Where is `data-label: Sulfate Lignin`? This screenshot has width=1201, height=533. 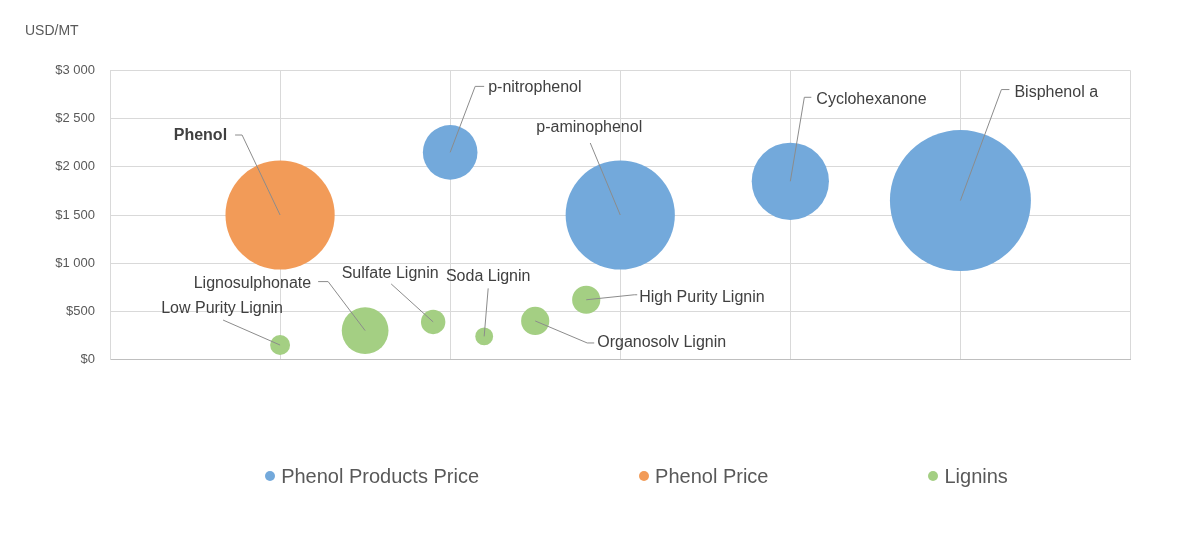
data-label: Sulfate Lignin is located at coordinates (390, 273).